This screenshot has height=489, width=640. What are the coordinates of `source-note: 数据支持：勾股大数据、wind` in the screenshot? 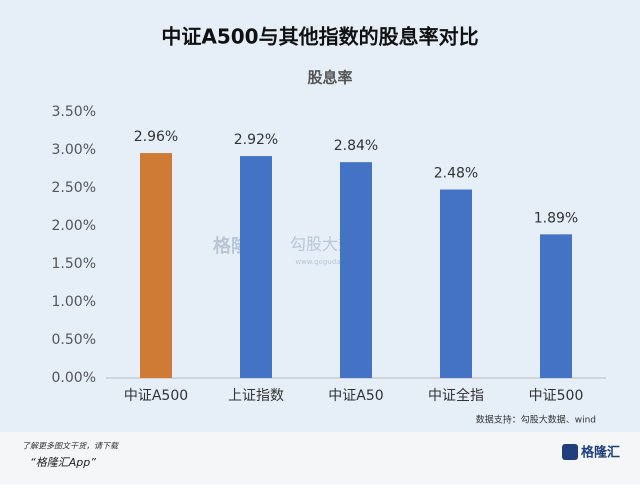 It's located at (536, 420).